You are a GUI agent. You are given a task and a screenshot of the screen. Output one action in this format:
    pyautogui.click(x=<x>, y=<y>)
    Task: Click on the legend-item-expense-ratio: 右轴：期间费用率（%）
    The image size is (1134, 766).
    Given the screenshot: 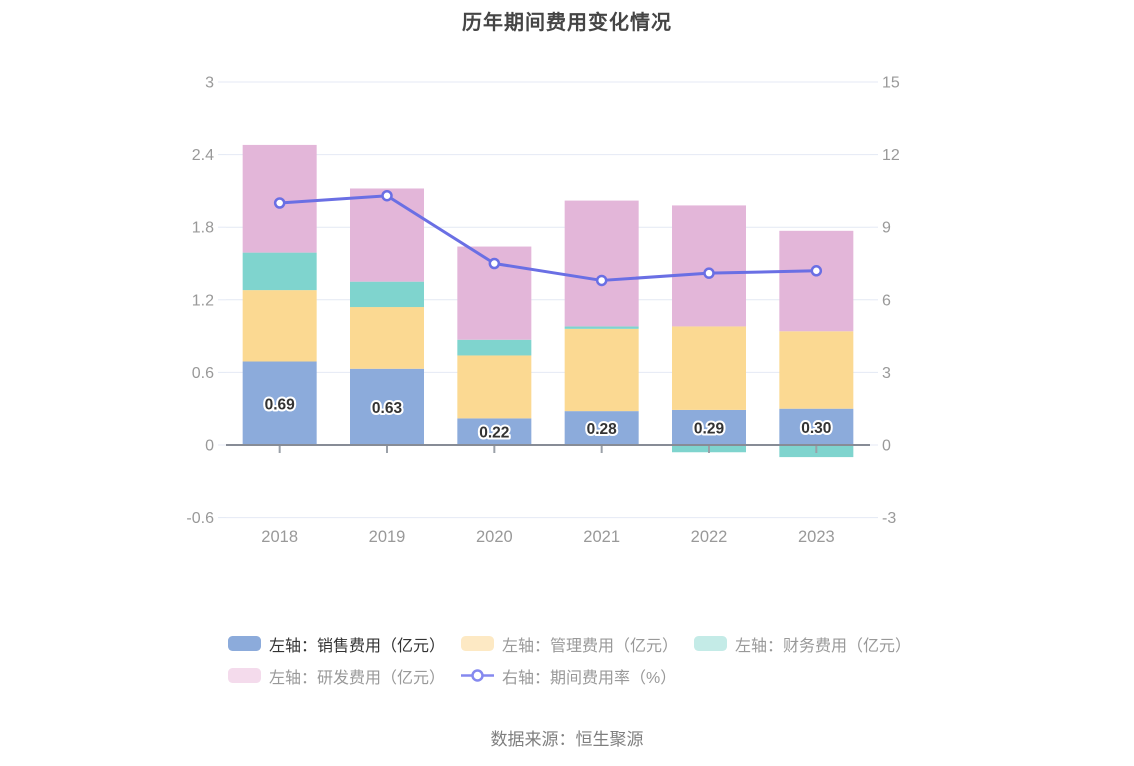 What is the action you would take?
    pyautogui.click(x=577, y=676)
    